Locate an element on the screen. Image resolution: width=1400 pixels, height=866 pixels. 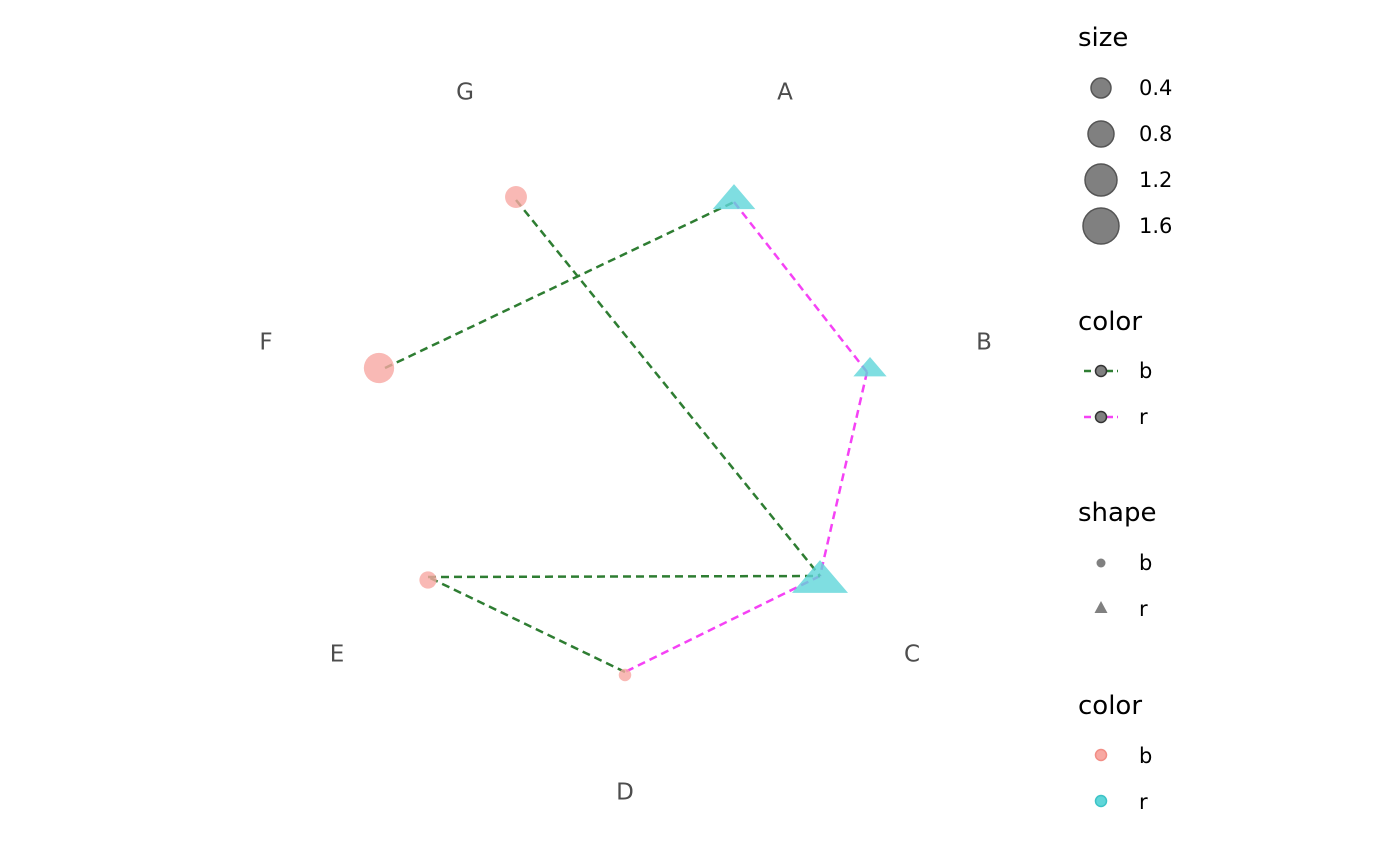
legend-size-label-3: 1.2 is located at coordinates (1155, 180).